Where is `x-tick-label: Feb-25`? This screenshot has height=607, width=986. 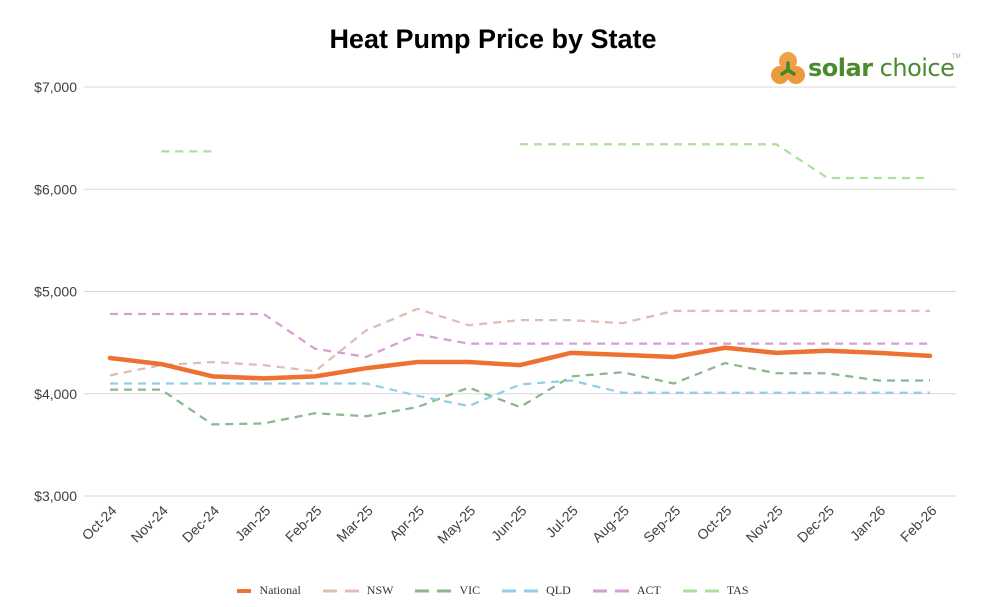
x-tick-label: Feb-25 is located at coordinates (303, 523).